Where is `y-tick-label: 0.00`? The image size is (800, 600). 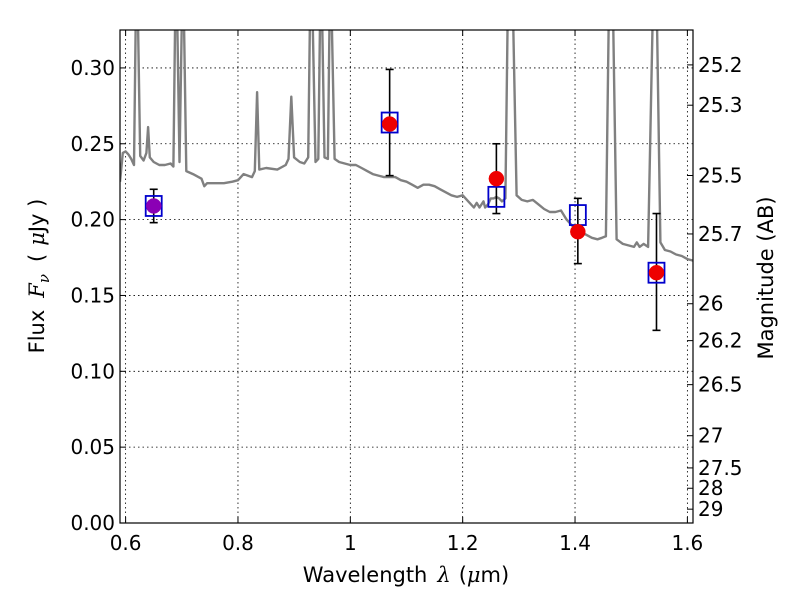 y-tick-label: 0.00 is located at coordinates (92, 523).